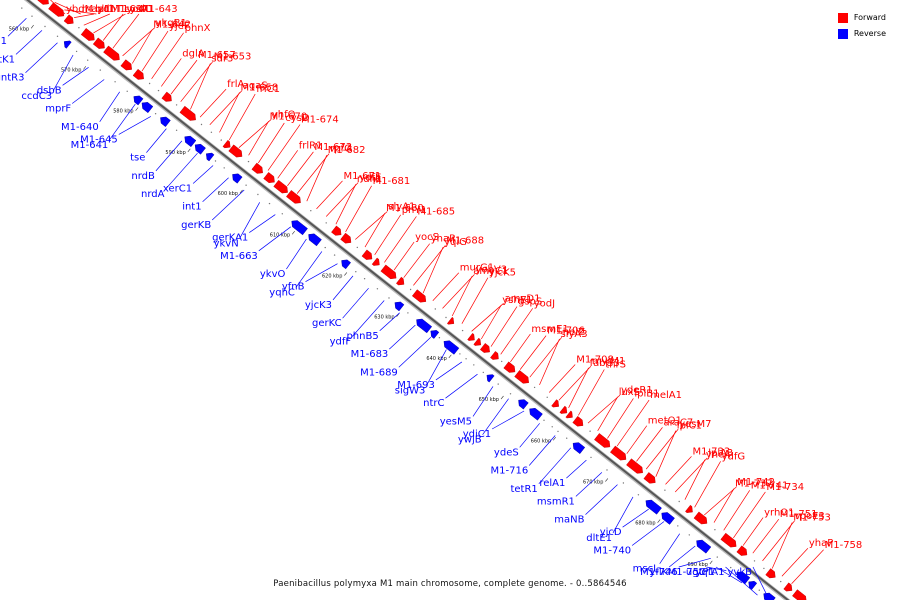  What do you see at coordinates (341, 149) in the screenshot?
I see `forward-gene-label: rpfG` at bounding box center [341, 149].